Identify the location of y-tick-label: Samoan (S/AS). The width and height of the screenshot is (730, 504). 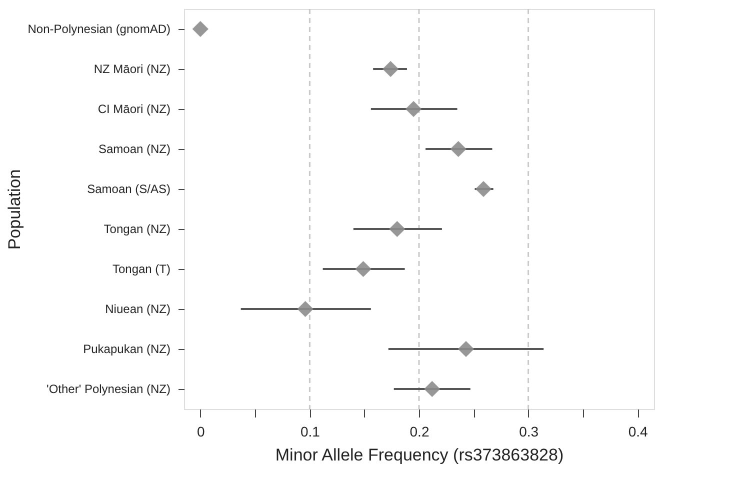
(128, 189).